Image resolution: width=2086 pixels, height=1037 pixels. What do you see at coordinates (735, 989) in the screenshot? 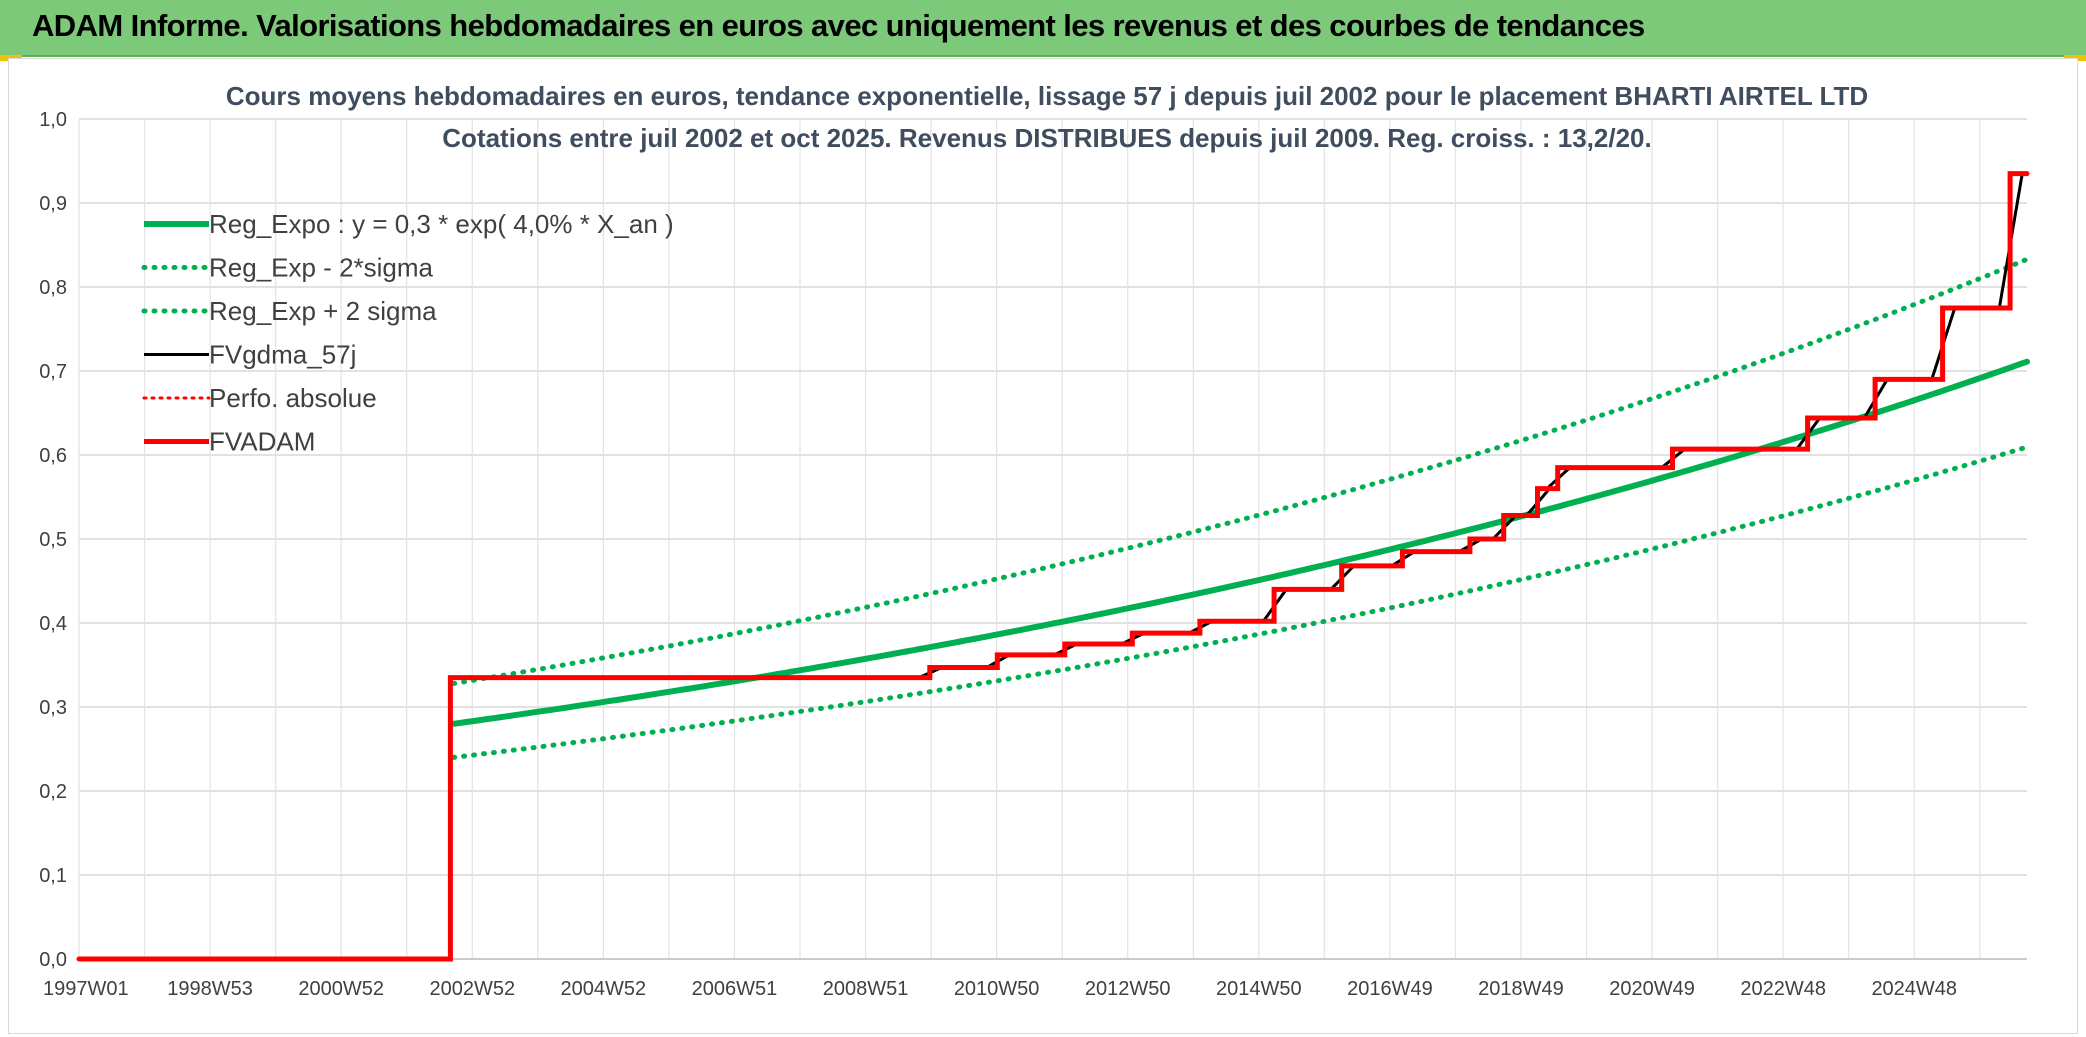
I see `x-tick-label: 2006W51` at bounding box center [735, 989].